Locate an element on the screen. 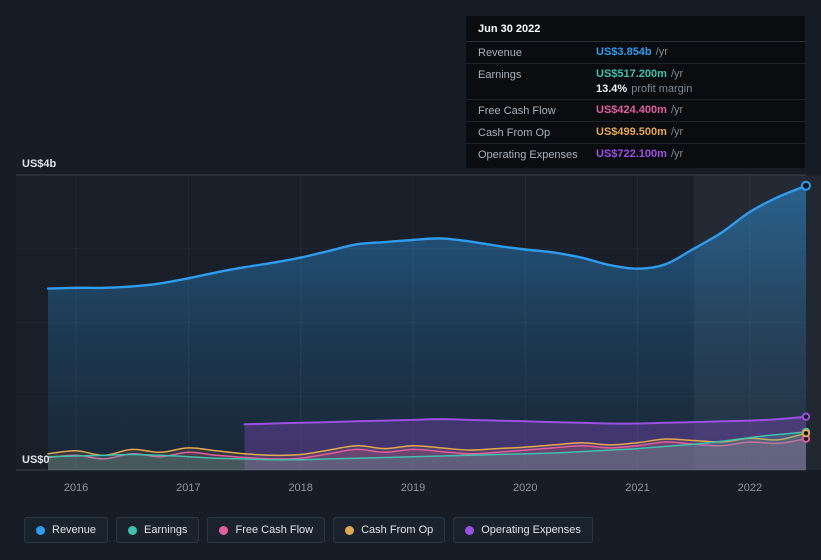 Image resolution: width=821 pixels, height=560 pixels. legend-item-operating-expenses: Operating Expenses is located at coordinates (523, 530).